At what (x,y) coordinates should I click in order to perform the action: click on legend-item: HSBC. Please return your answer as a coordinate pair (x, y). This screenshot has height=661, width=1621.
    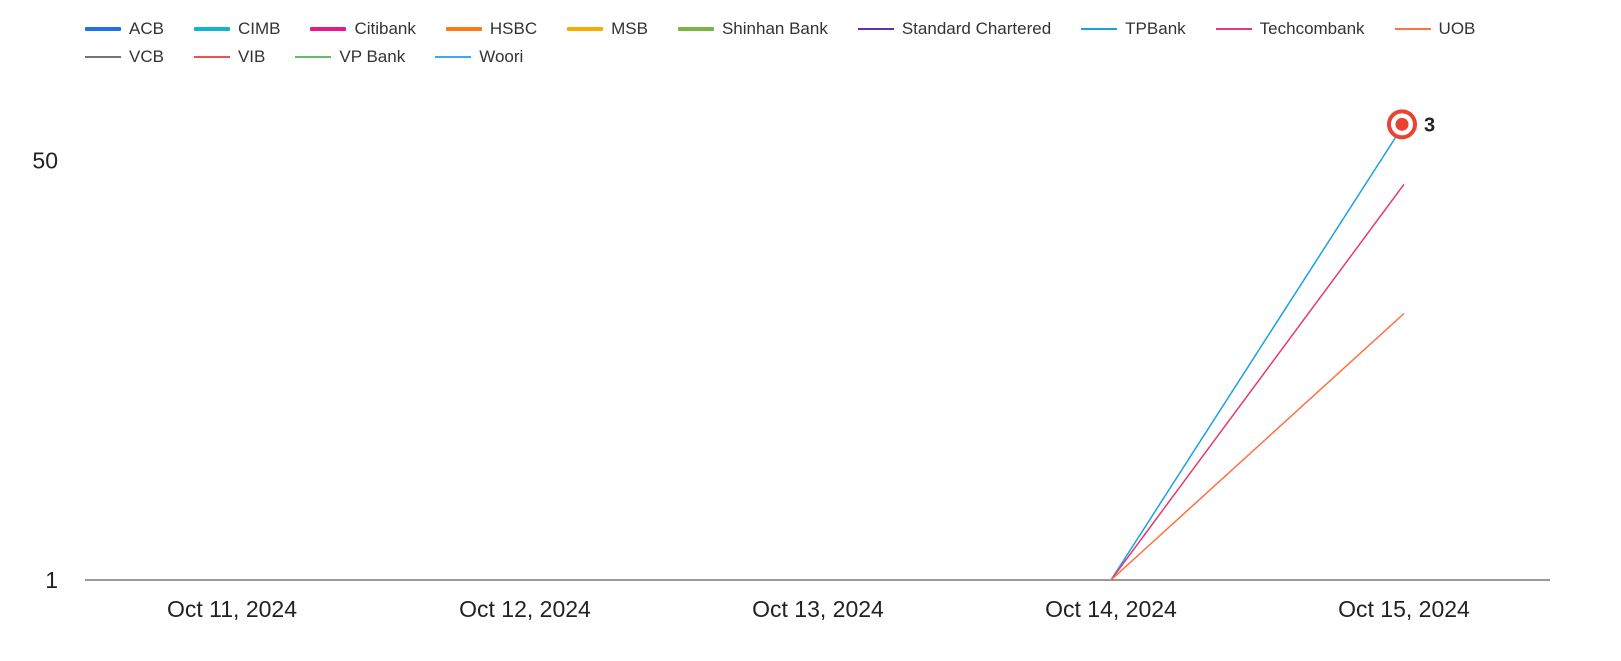
    Looking at the image, I should click on (491, 29).